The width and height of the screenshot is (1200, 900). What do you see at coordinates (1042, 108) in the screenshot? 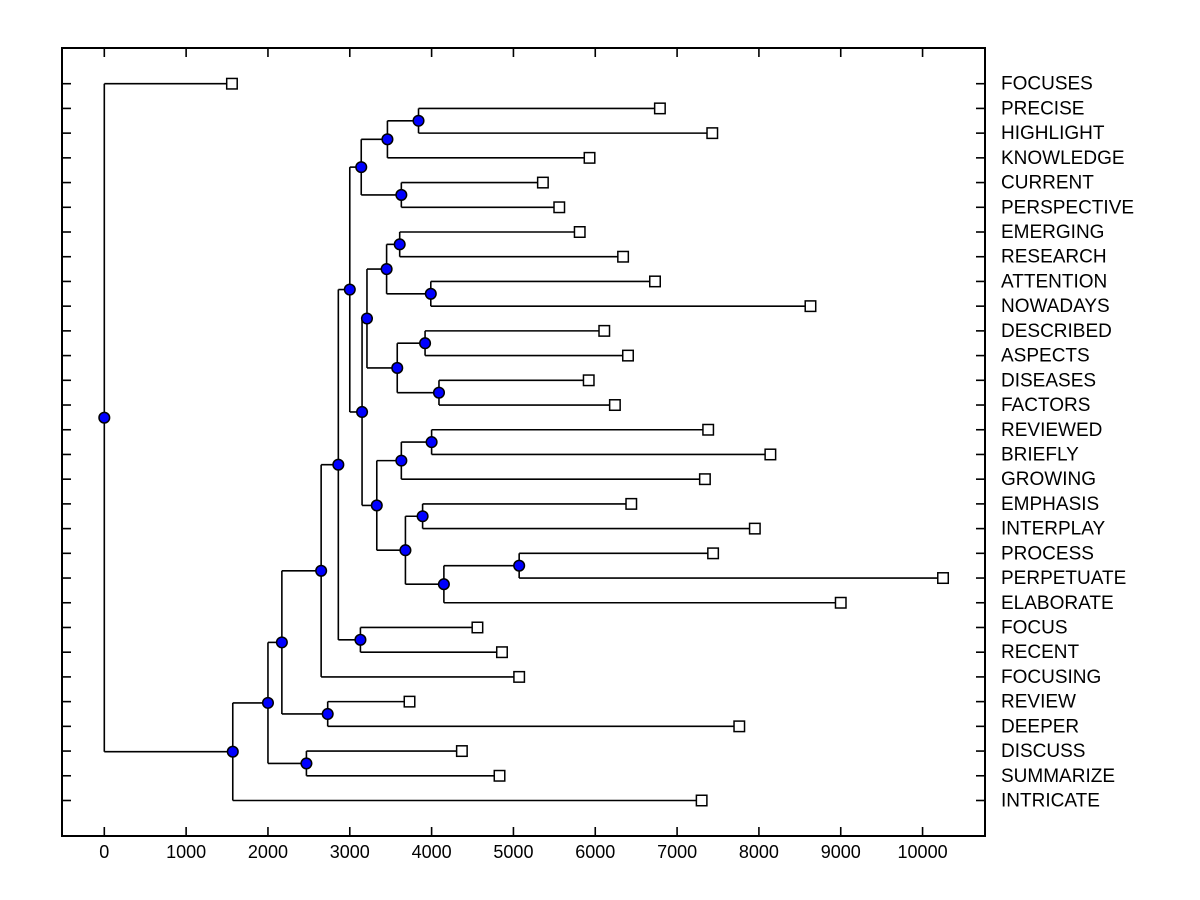
I see `leaf-label: PRECISE` at bounding box center [1042, 108].